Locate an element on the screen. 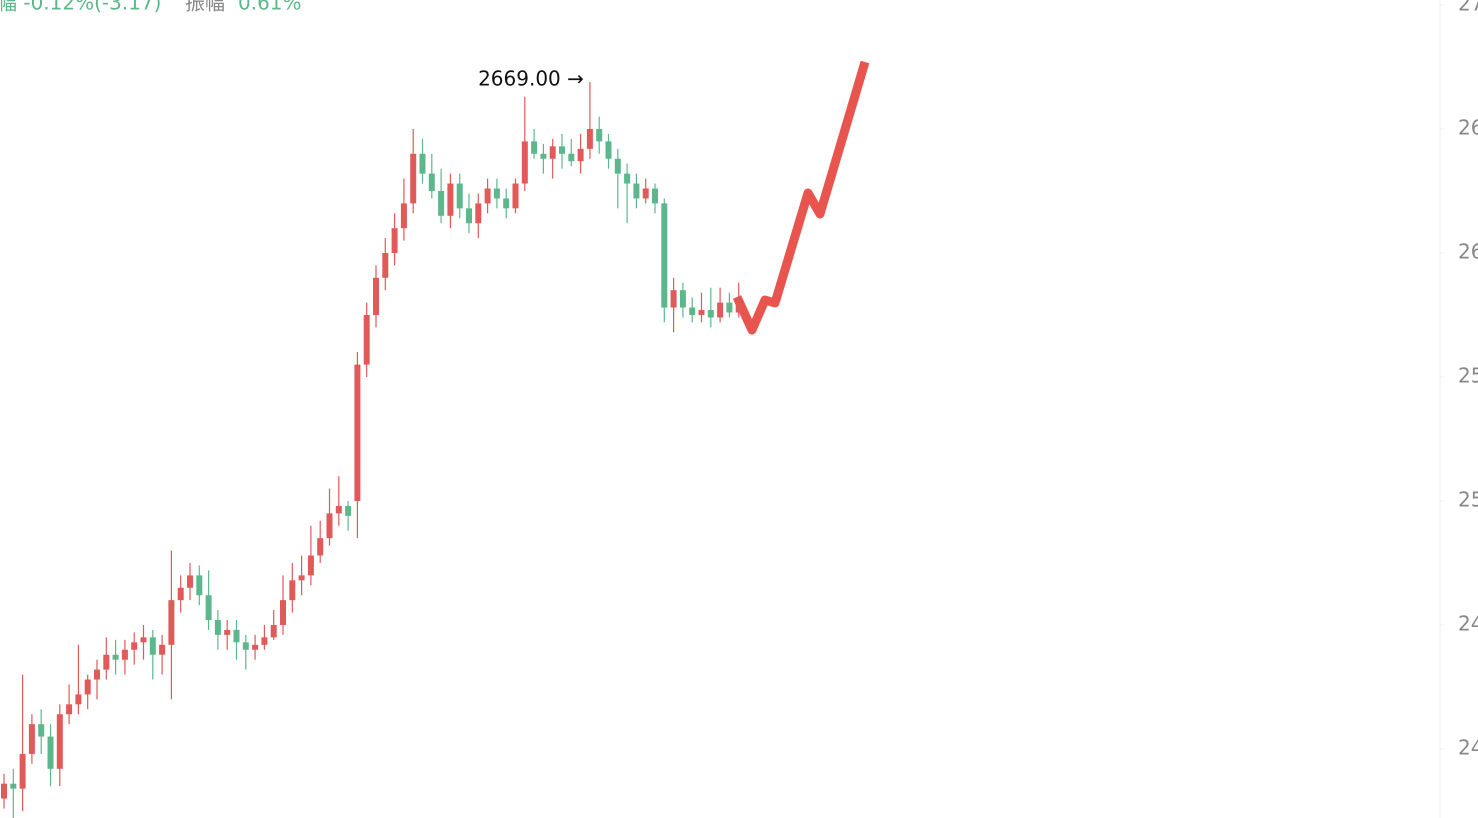  change-text: 幅 -0.12%(-3.17) is located at coordinates (80, 7).